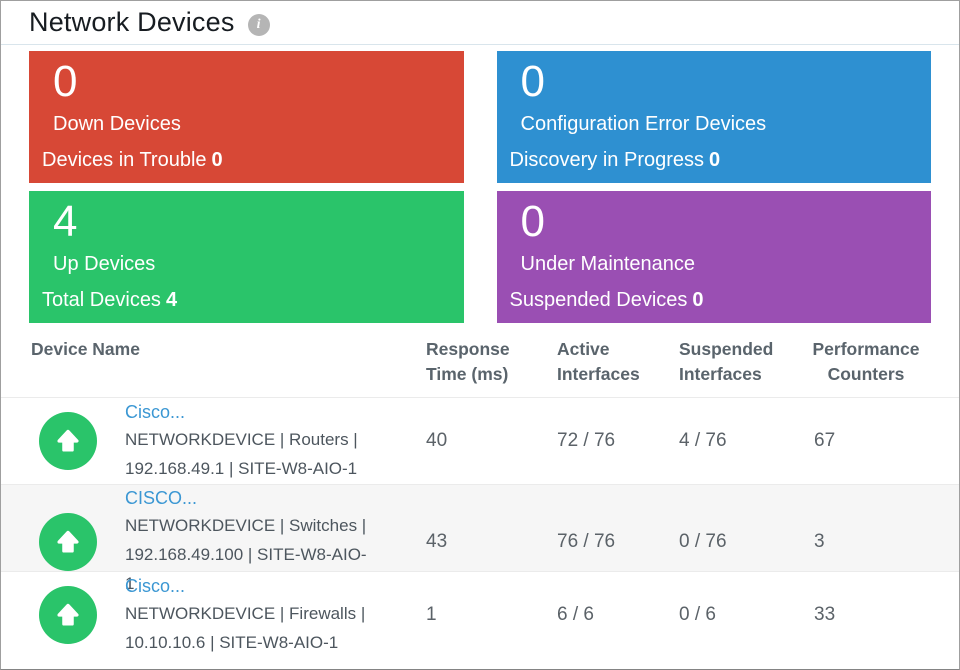 Image resolution: width=960 pixels, height=670 pixels. Describe the element at coordinates (866, 361) in the screenshot. I see `column-header-performance-counters: Performance Counters` at that location.